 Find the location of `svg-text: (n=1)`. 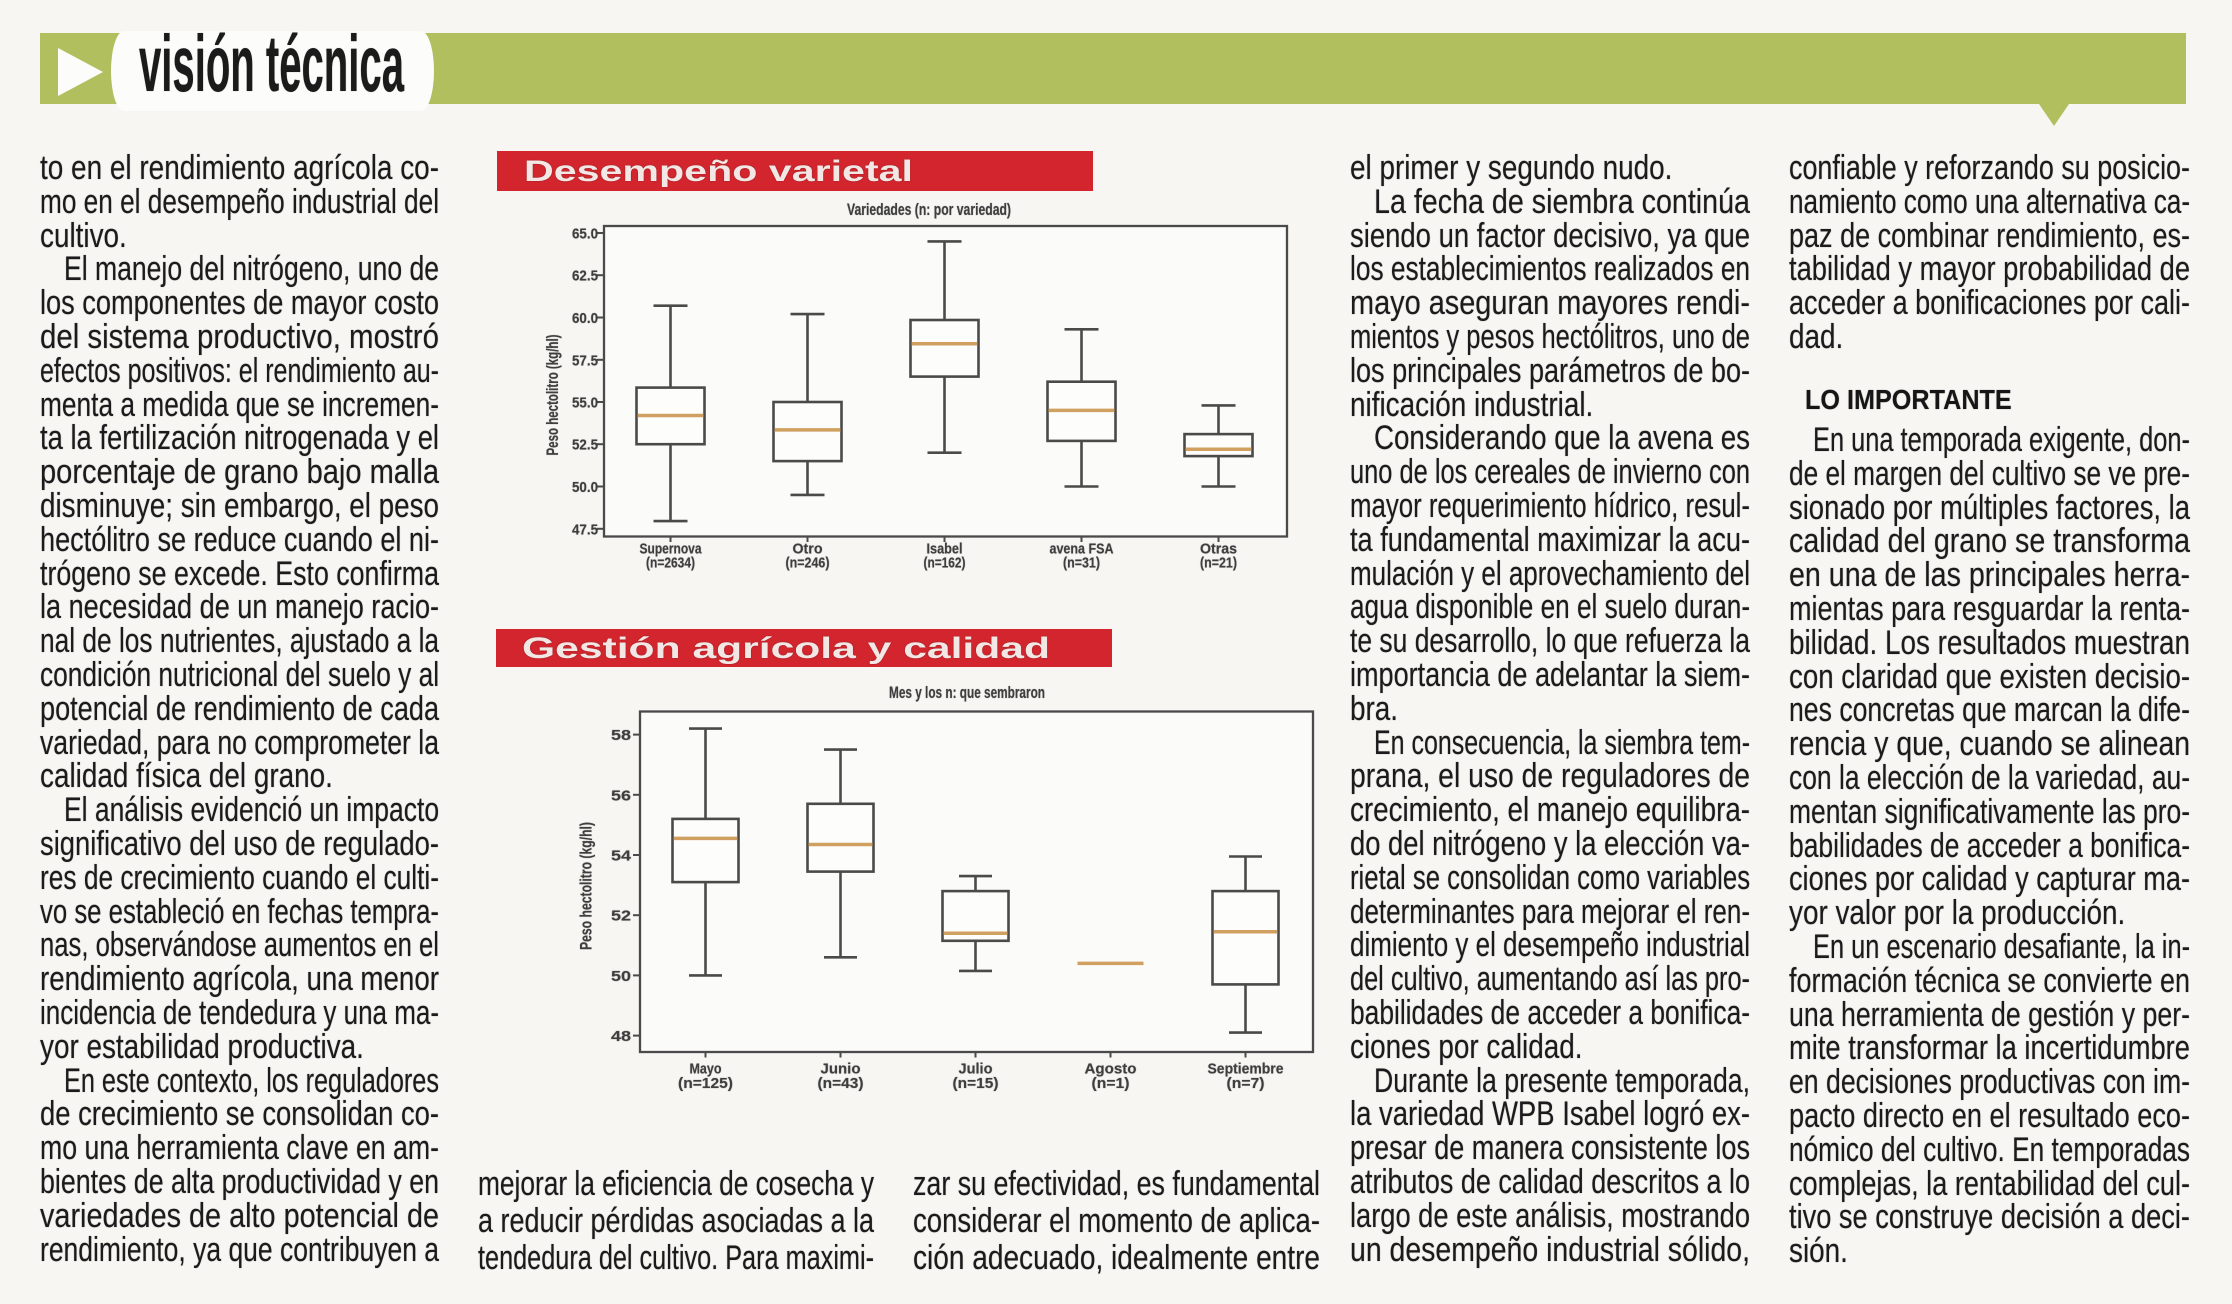

svg-text: (n=1) is located at coordinates (1111, 1084).